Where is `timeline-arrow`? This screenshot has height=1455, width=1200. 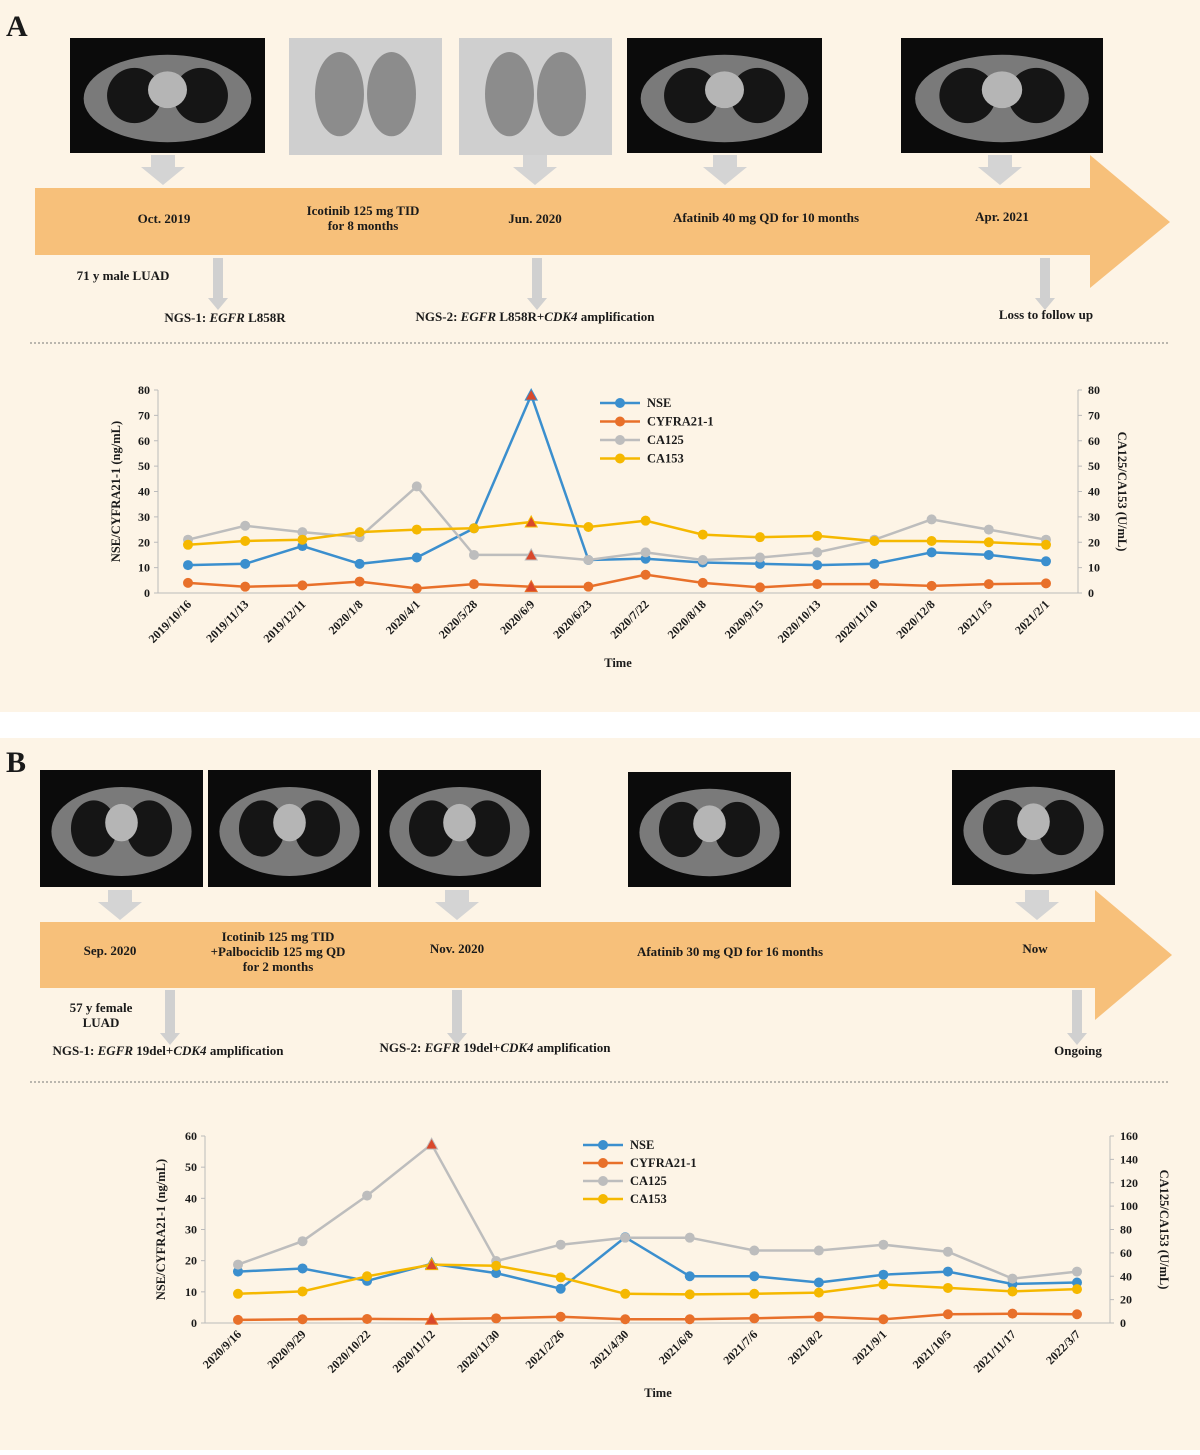 timeline-arrow is located at coordinates (602, 221).